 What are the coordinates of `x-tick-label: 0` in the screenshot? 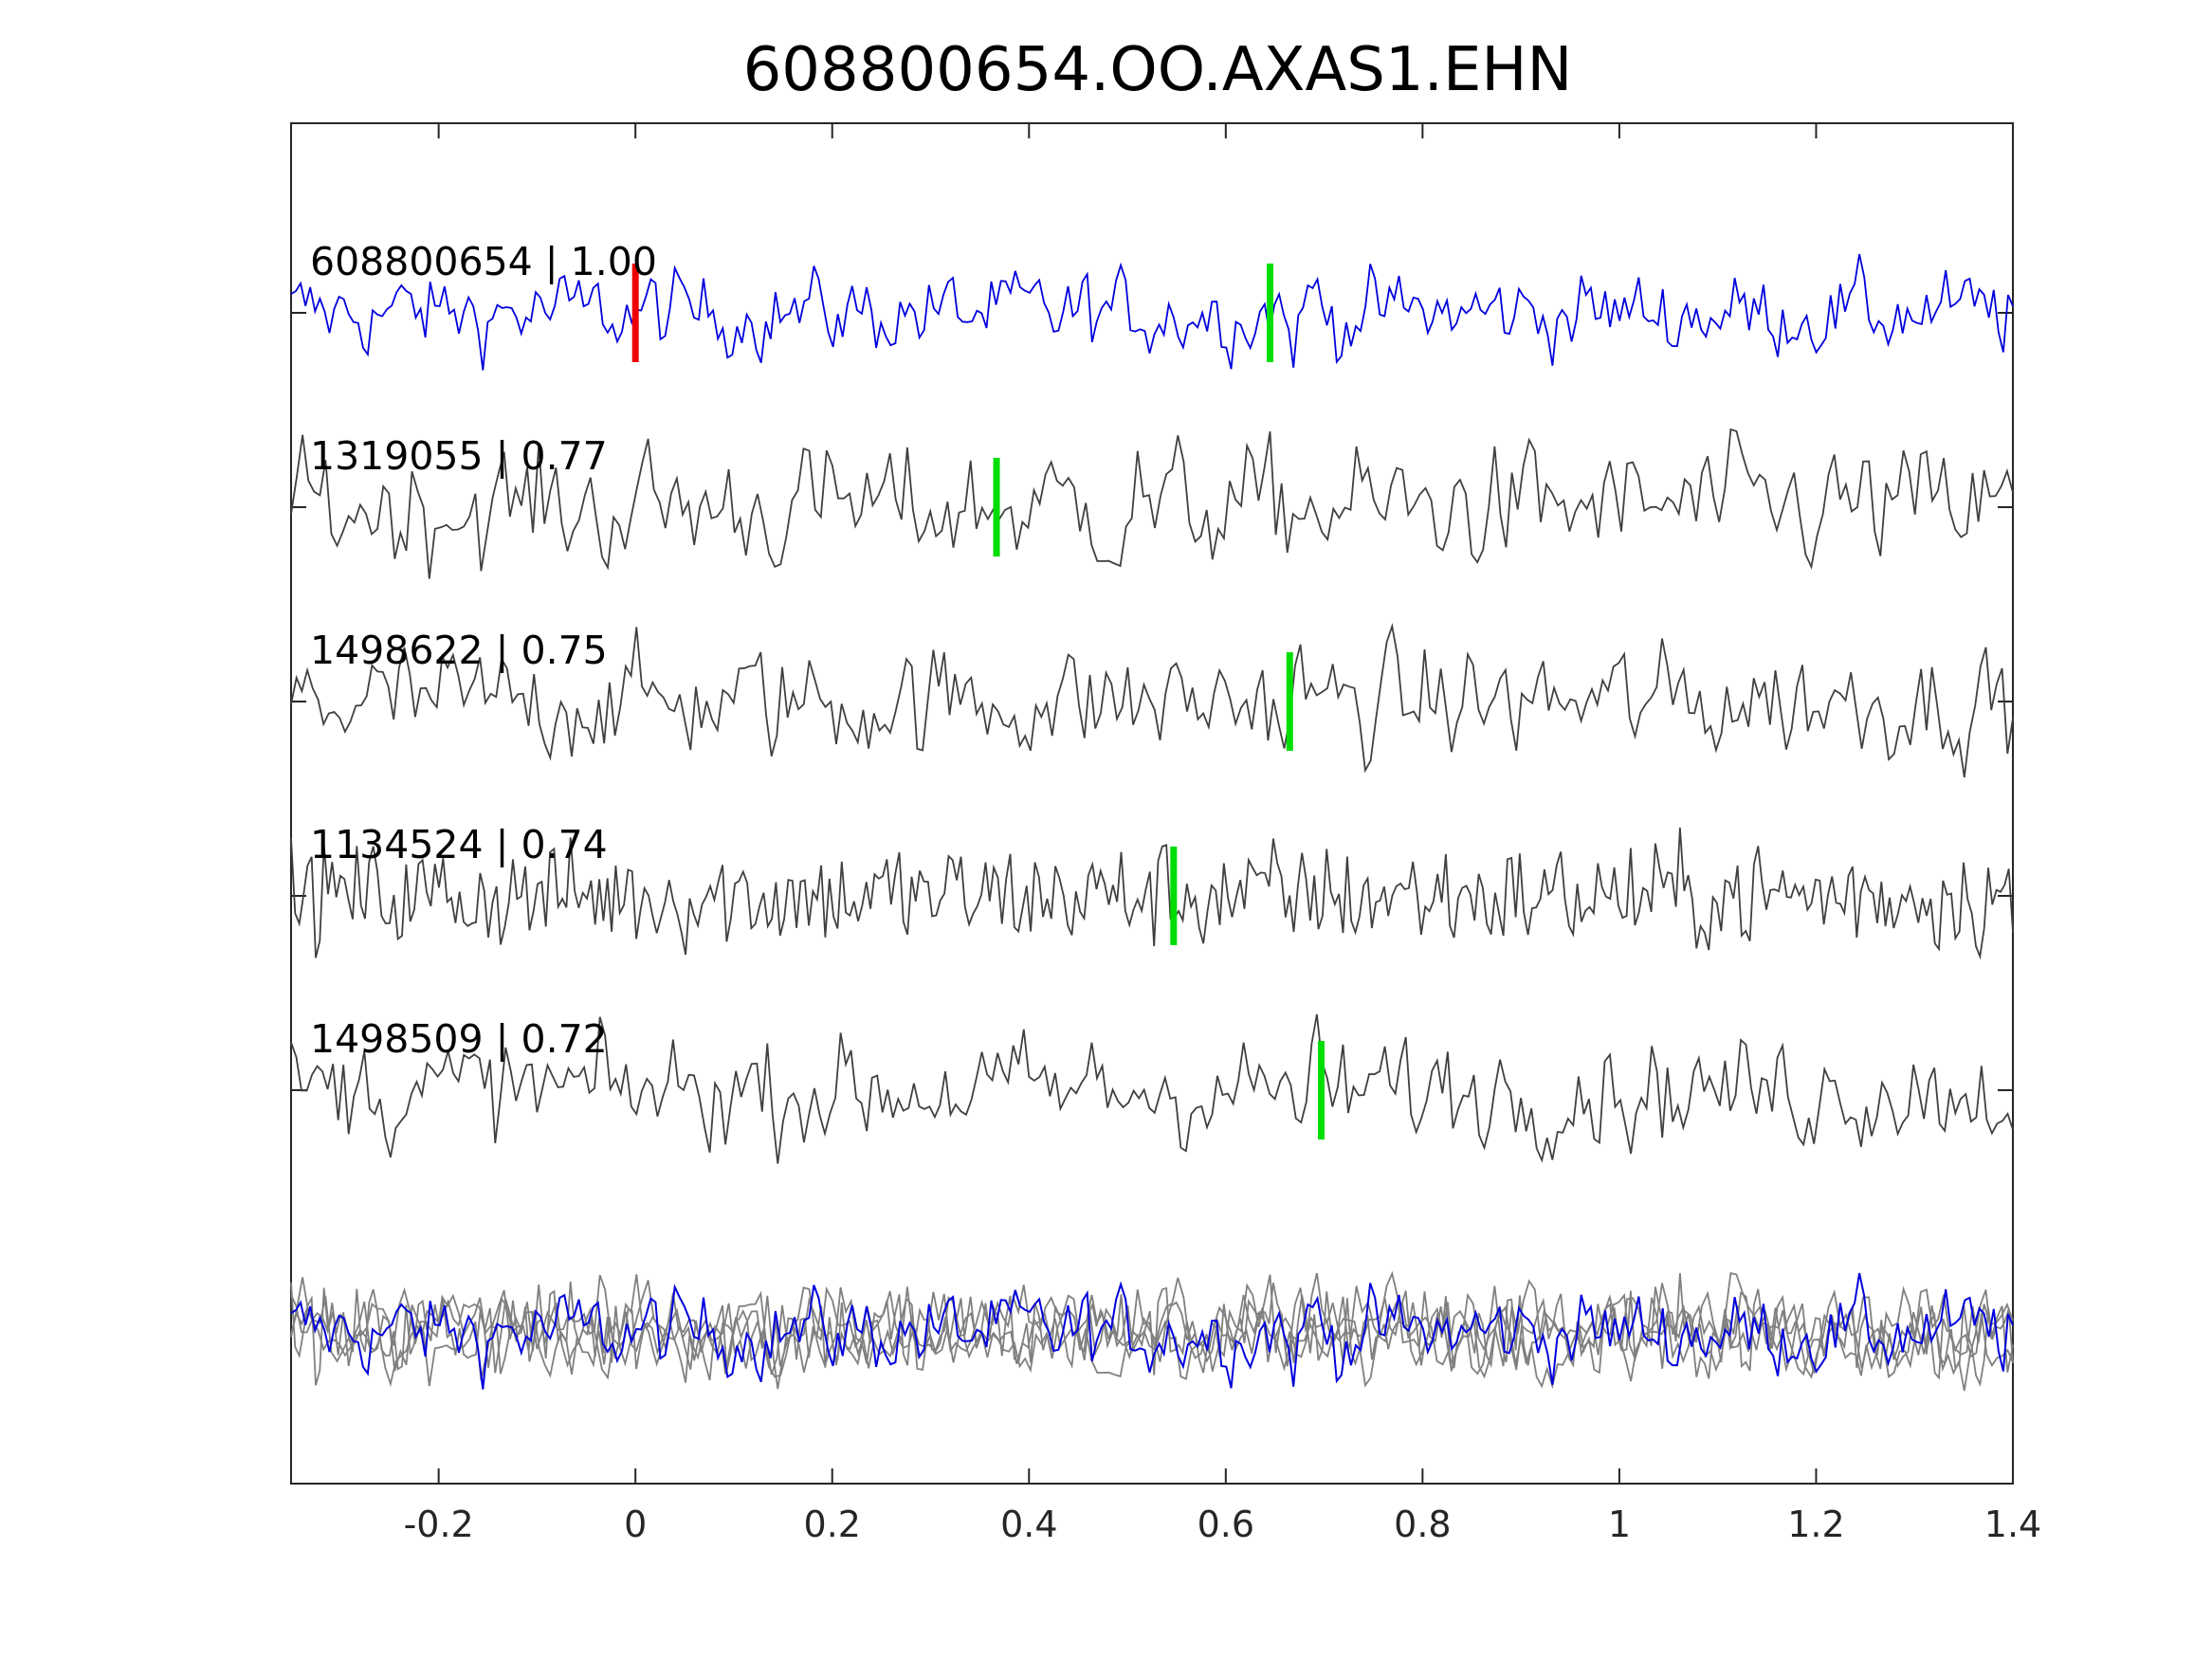 It's located at (635, 1524).